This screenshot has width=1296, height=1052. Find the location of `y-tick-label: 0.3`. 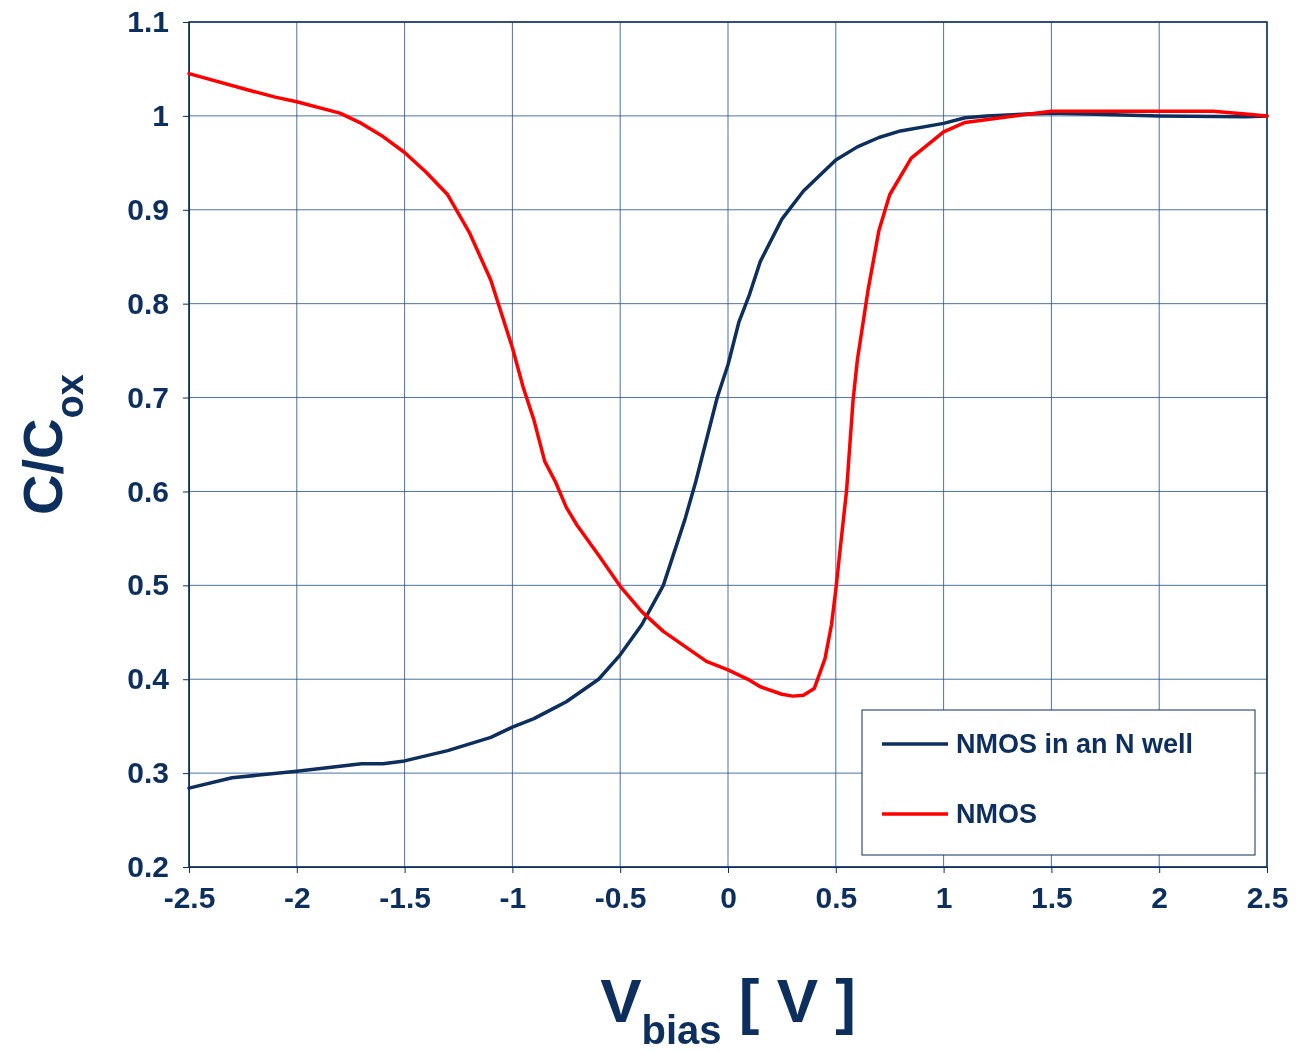

y-tick-label: 0.3 is located at coordinates (148, 773).